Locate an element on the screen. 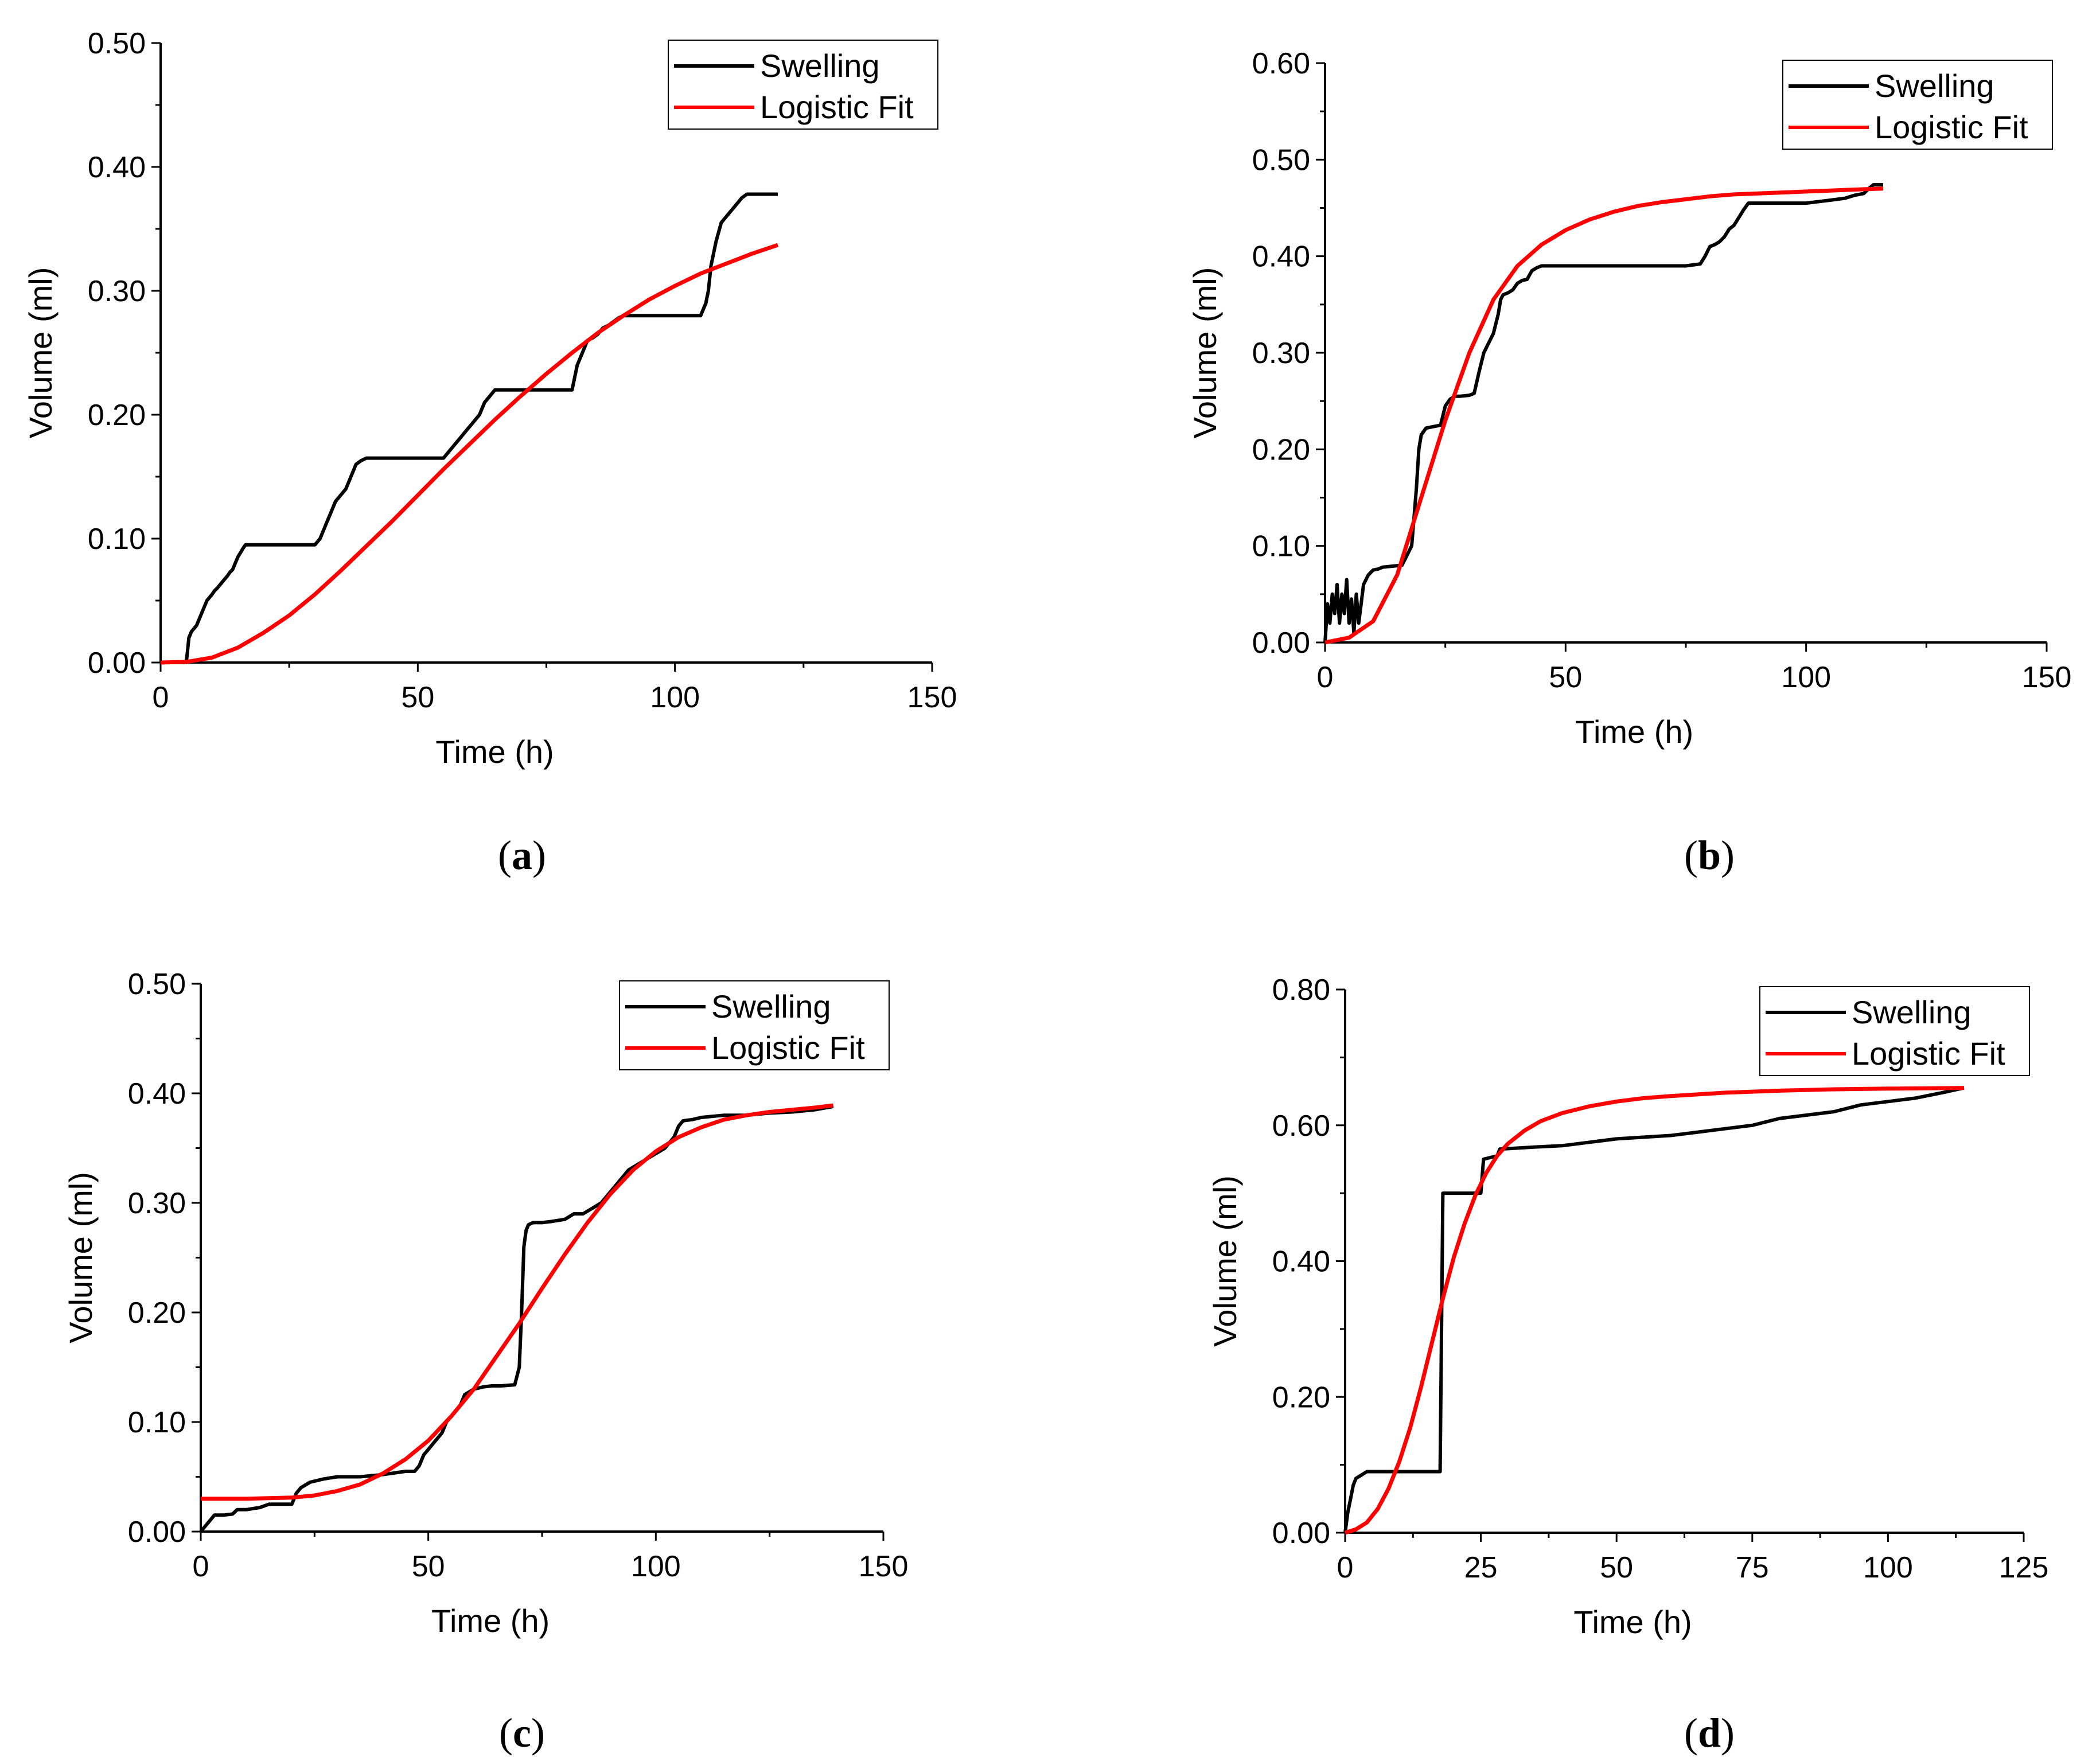  panel-a-label: (a) is located at coordinates (522, 855).